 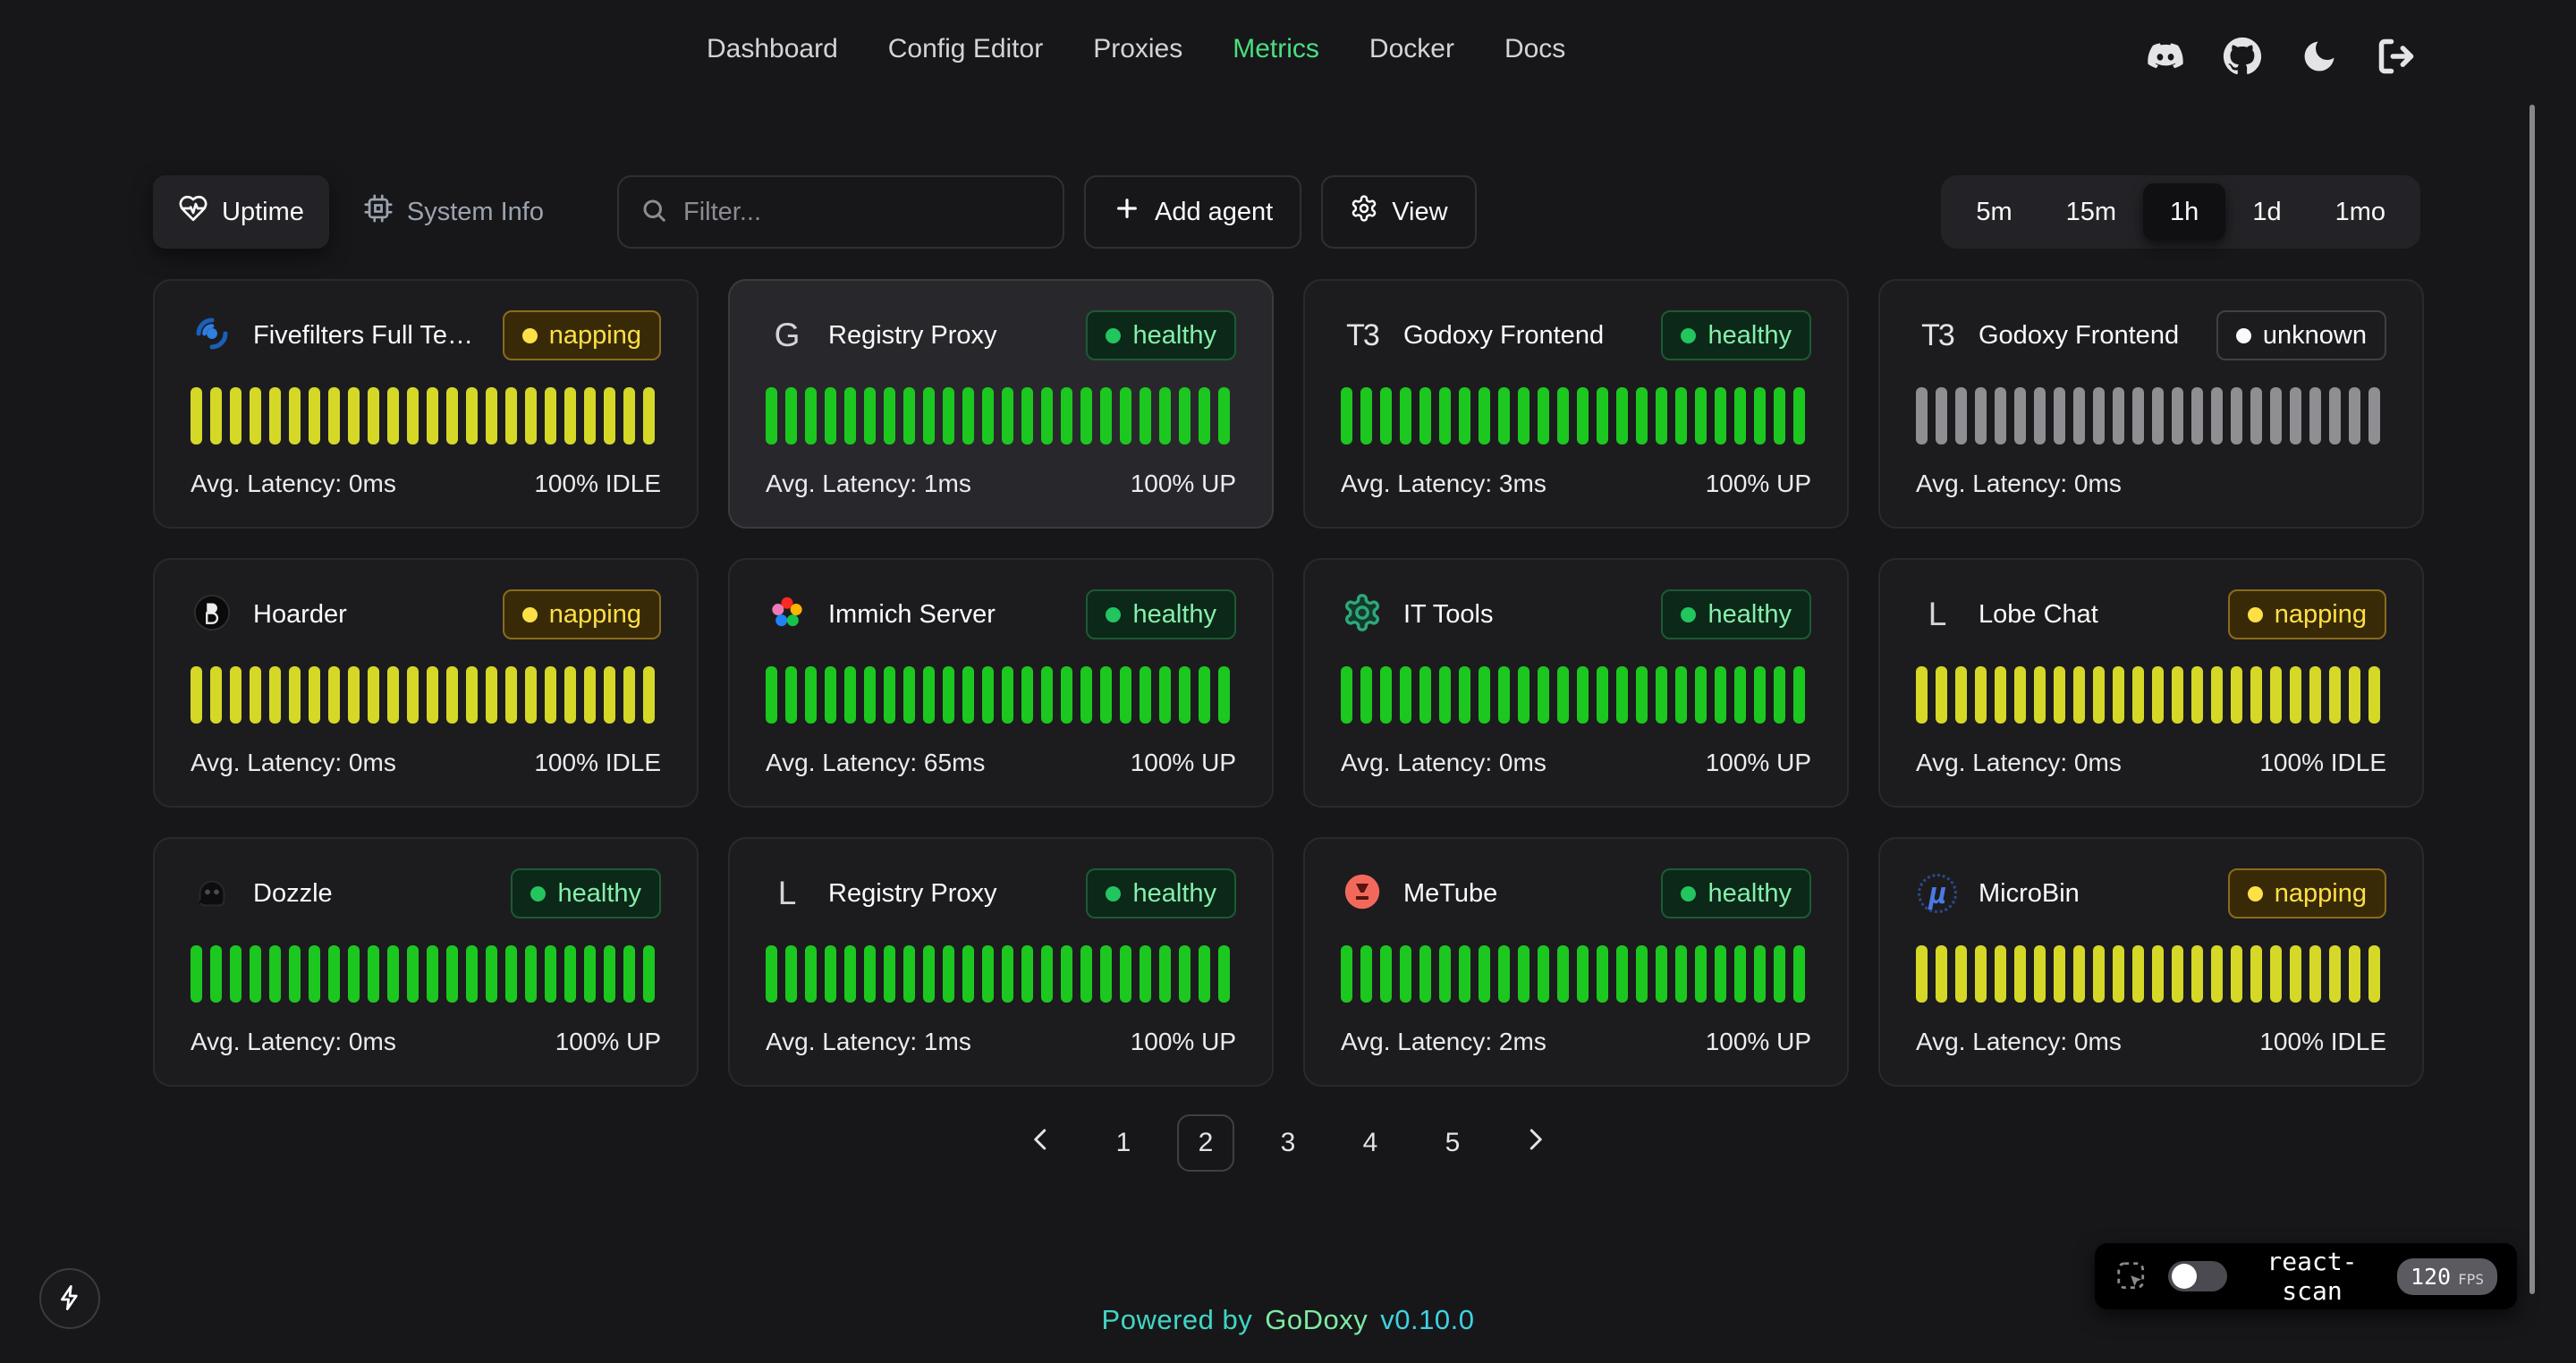 What do you see at coordinates (69, 1298) in the screenshot?
I see `zap-button` at bounding box center [69, 1298].